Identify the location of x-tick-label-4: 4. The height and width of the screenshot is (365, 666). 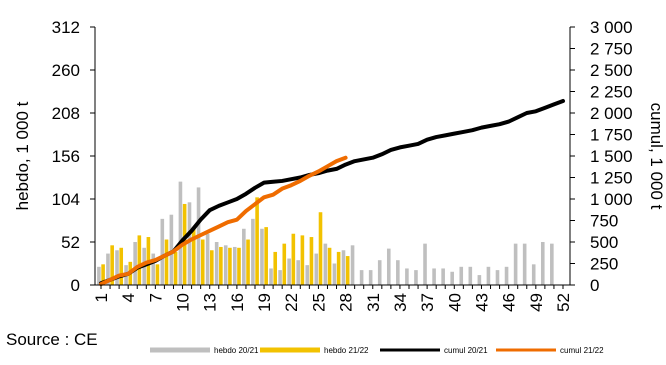
(128, 297).